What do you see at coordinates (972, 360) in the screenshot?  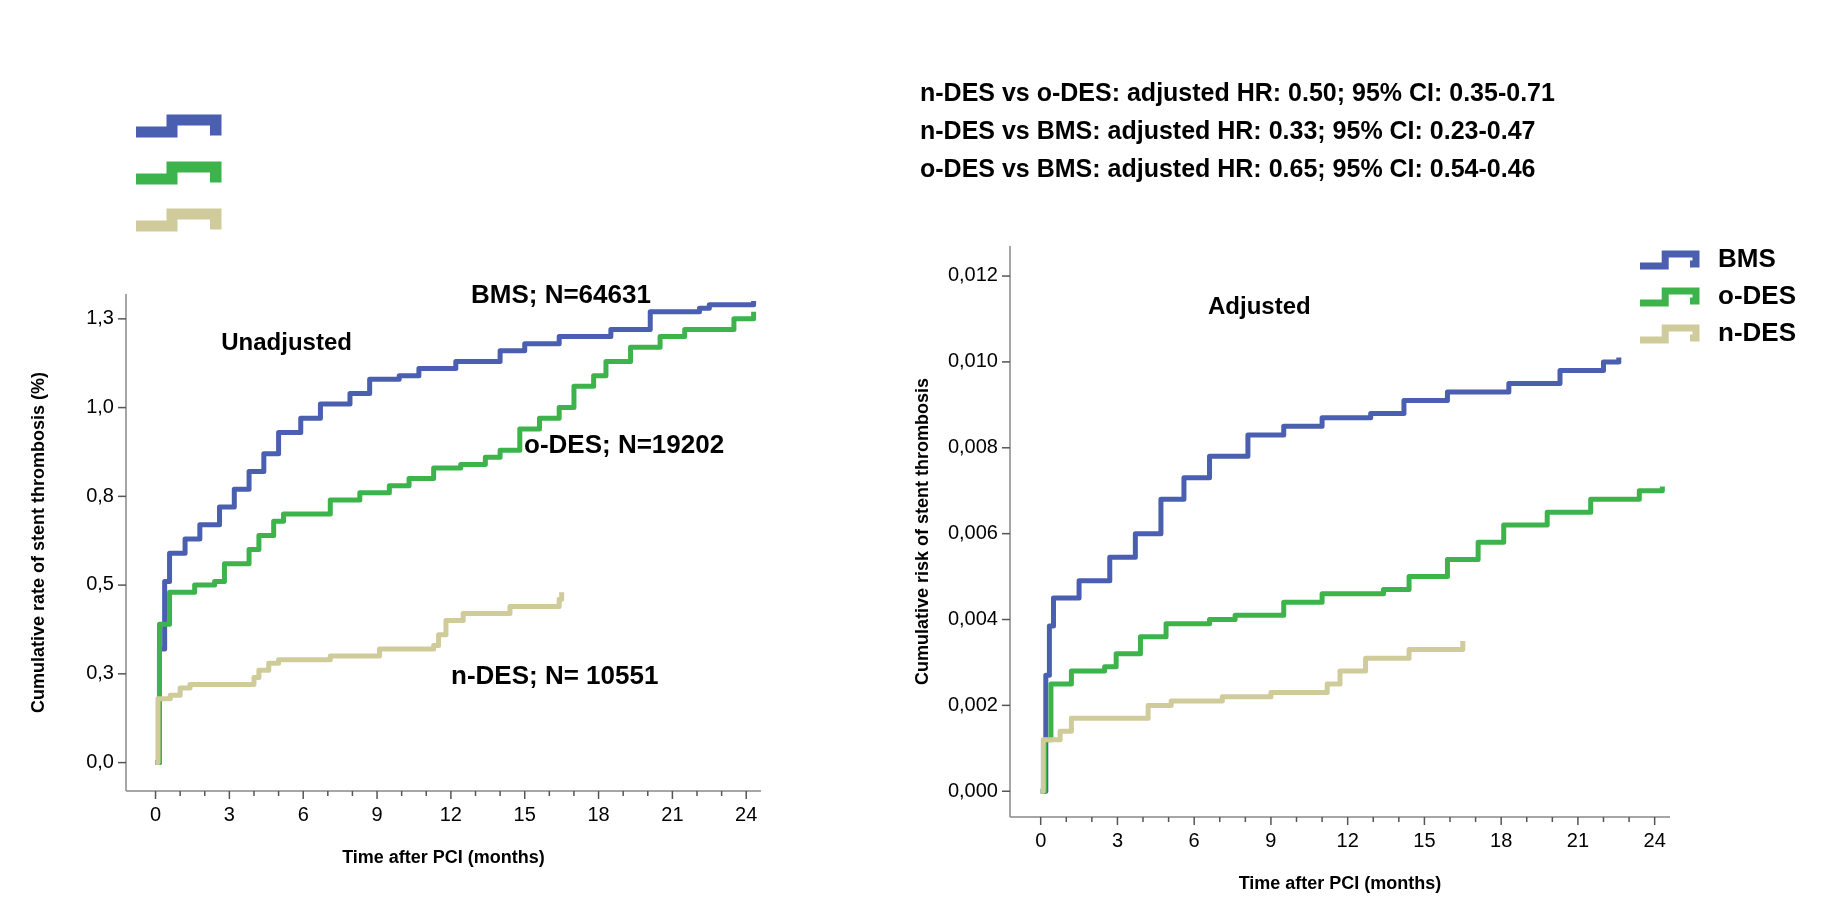 I see `y-tick-label: 0,010` at bounding box center [972, 360].